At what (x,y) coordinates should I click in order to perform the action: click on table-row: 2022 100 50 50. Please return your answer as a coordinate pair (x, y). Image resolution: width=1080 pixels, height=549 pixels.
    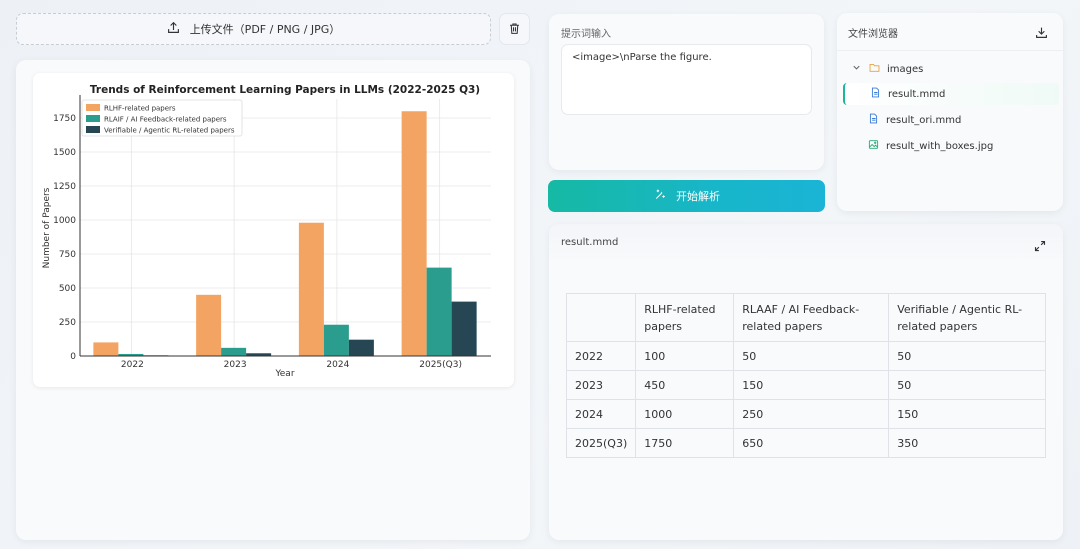
    Looking at the image, I should click on (805, 356).